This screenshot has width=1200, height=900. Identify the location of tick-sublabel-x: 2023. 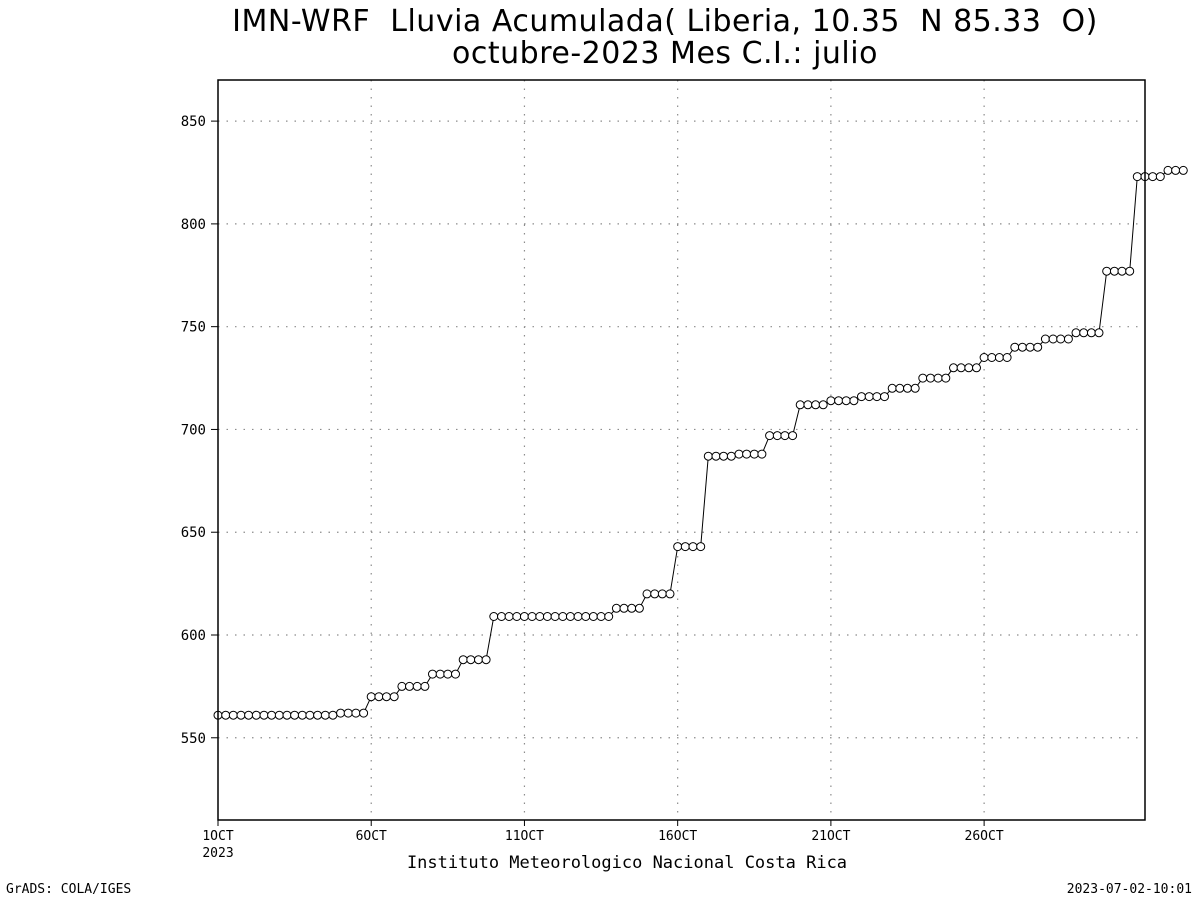
(217, 853).